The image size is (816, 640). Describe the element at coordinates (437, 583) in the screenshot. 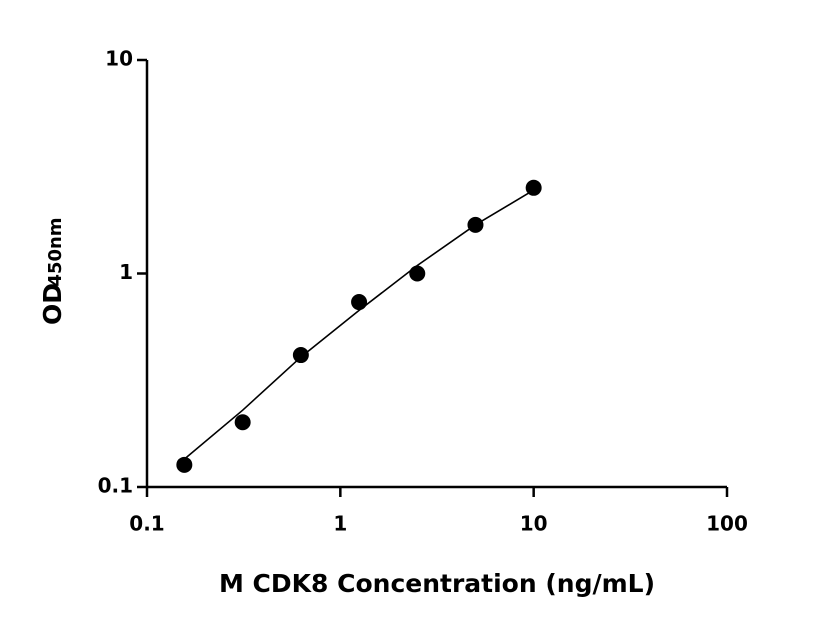

I see `x-axis-title: M CDK8 Concentration (ng/mL)` at that location.